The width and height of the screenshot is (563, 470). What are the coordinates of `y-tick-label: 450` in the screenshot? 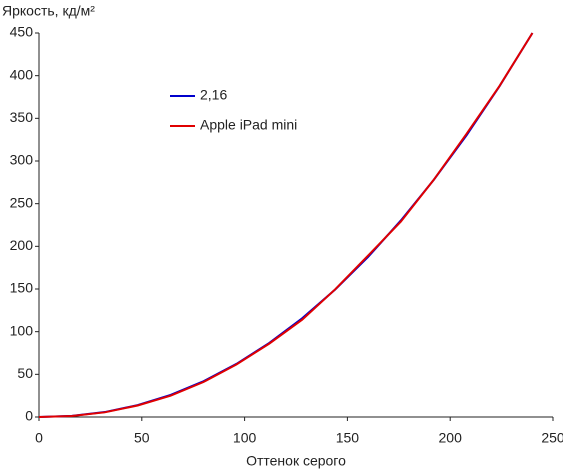 It's located at (22, 32).